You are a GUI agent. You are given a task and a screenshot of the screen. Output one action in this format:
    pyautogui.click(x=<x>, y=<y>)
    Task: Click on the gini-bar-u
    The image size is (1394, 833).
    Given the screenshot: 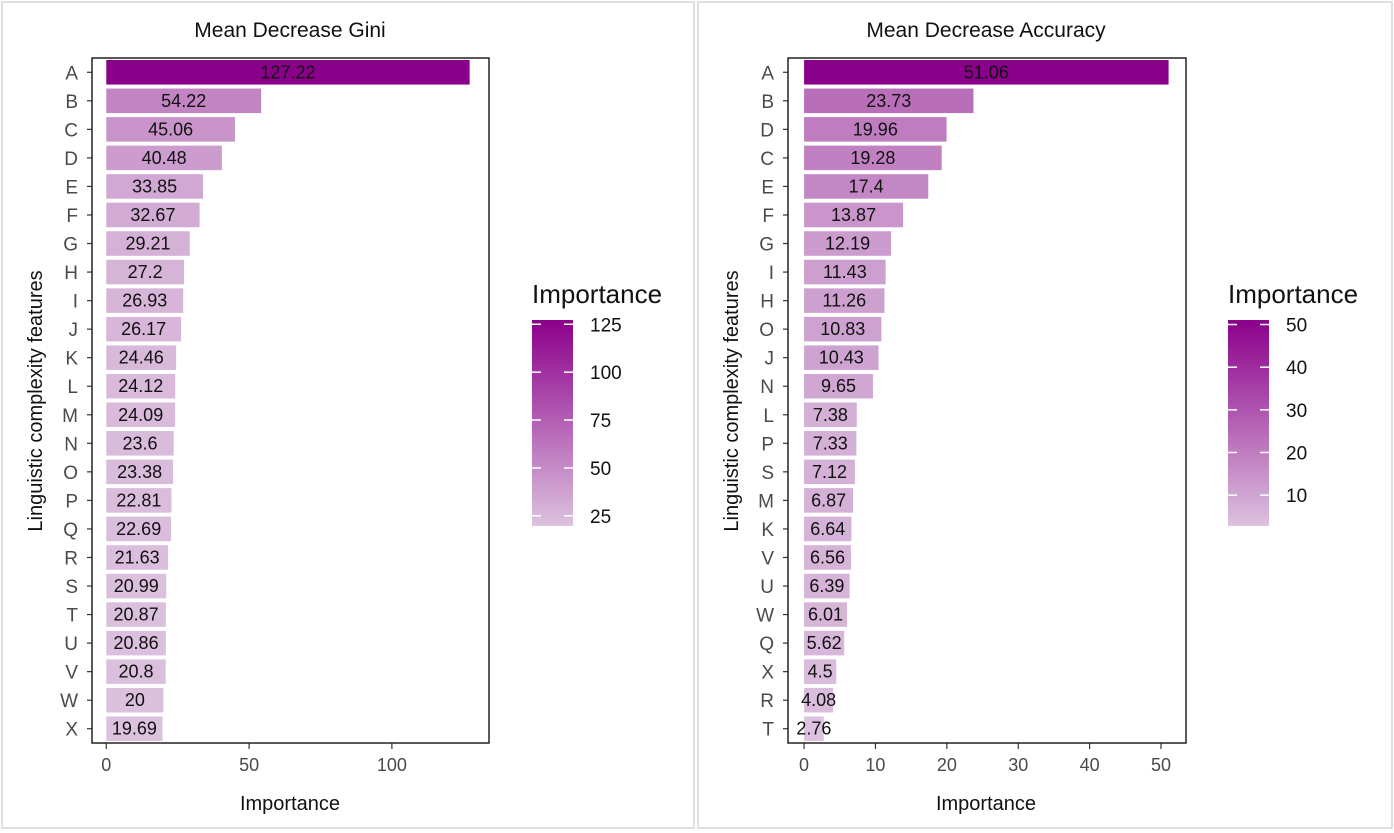 What is the action you would take?
    pyautogui.click(x=136, y=643)
    